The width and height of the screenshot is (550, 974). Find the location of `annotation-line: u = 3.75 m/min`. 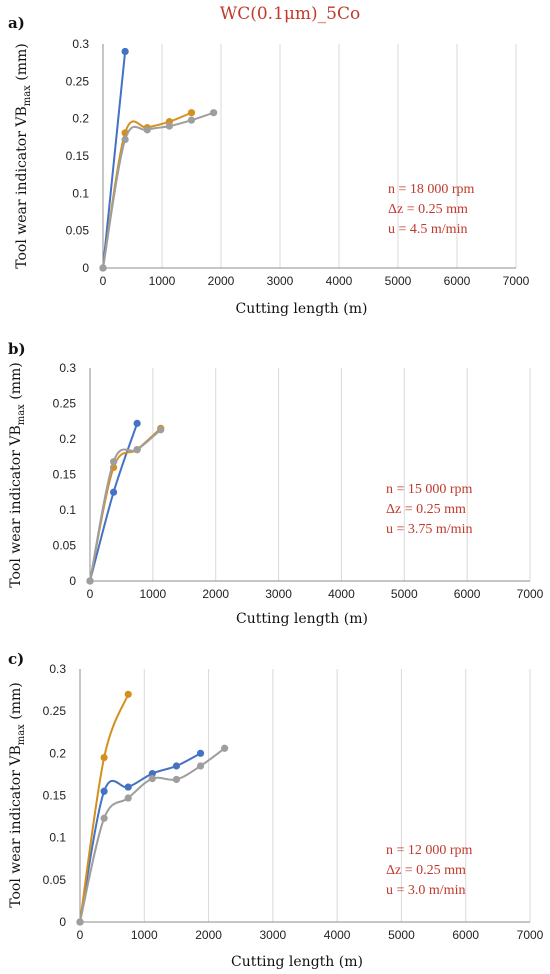

annotation-line: u = 3.75 m/min is located at coordinates (429, 529).